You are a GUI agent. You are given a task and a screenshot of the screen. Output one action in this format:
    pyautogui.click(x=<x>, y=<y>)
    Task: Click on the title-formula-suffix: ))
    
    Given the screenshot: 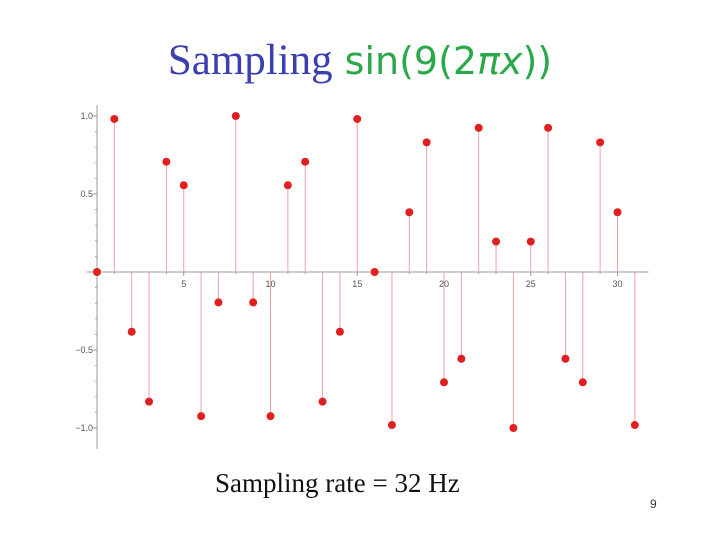 What is the action you would take?
    pyautogui.click(x=537, y=61)
    